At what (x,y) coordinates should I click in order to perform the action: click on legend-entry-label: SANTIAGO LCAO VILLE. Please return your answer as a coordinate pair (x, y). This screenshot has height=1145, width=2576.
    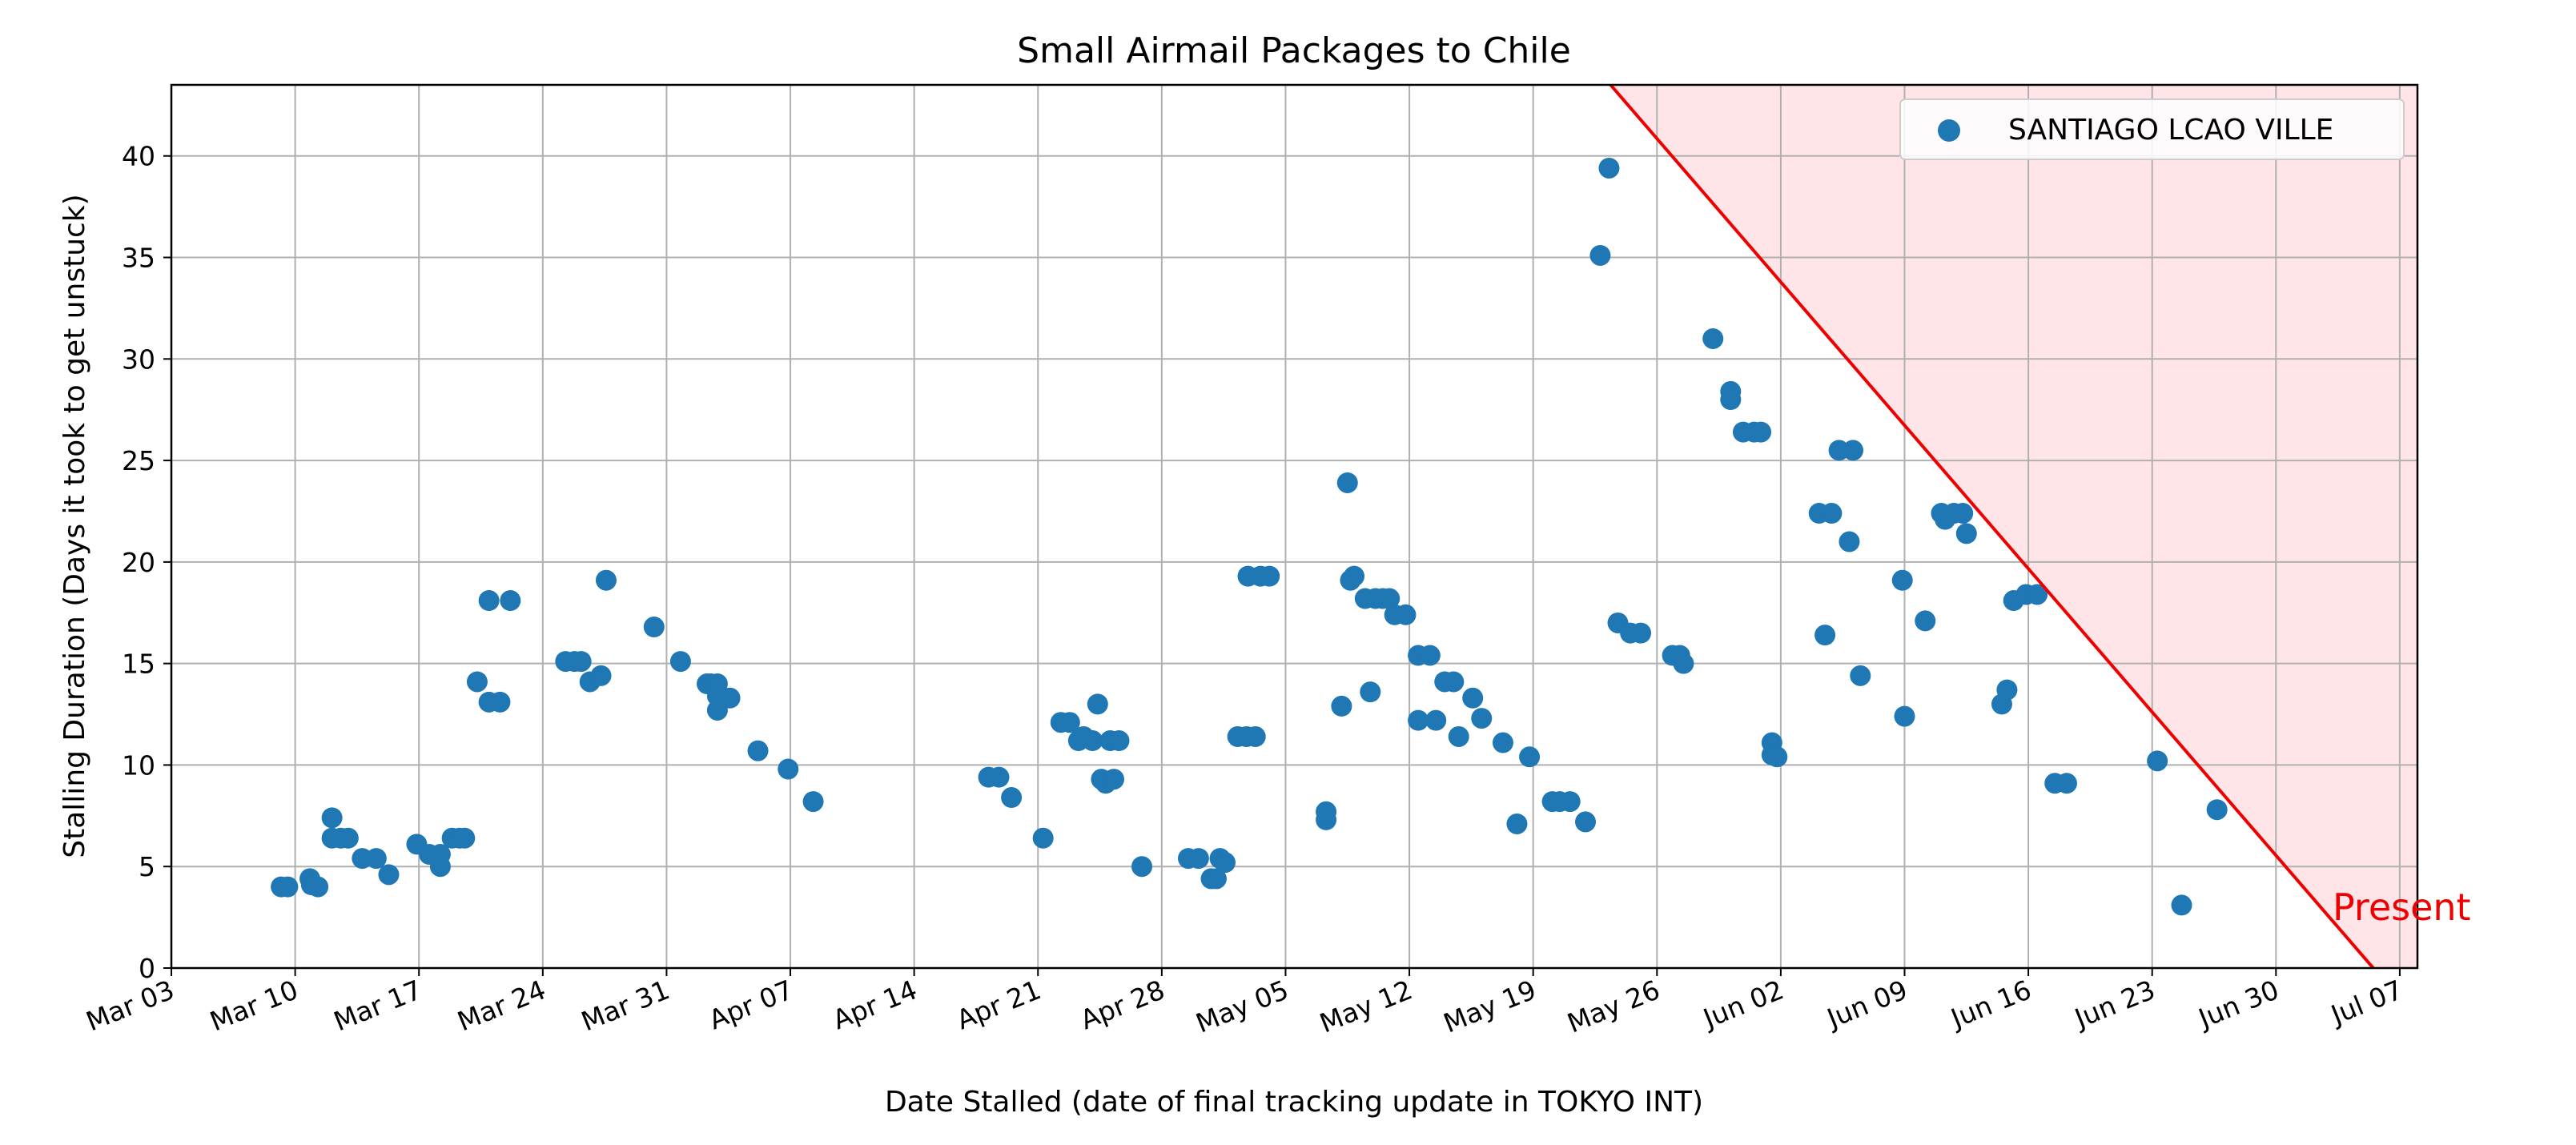
    Looking at the image, I should click on (2170, 130).